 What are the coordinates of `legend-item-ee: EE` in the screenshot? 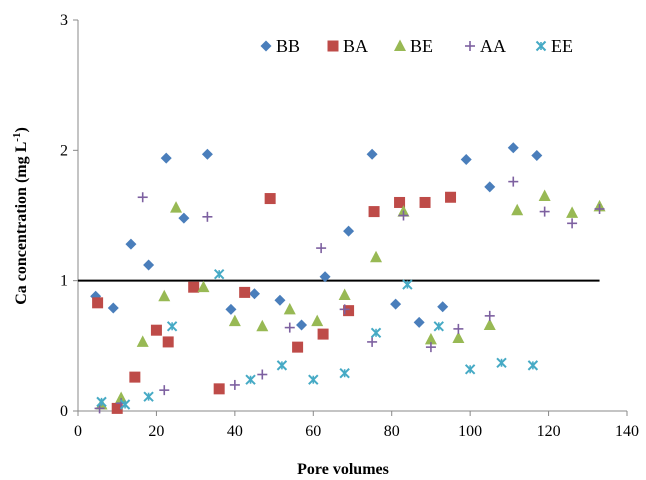 It's located at (554, 46).